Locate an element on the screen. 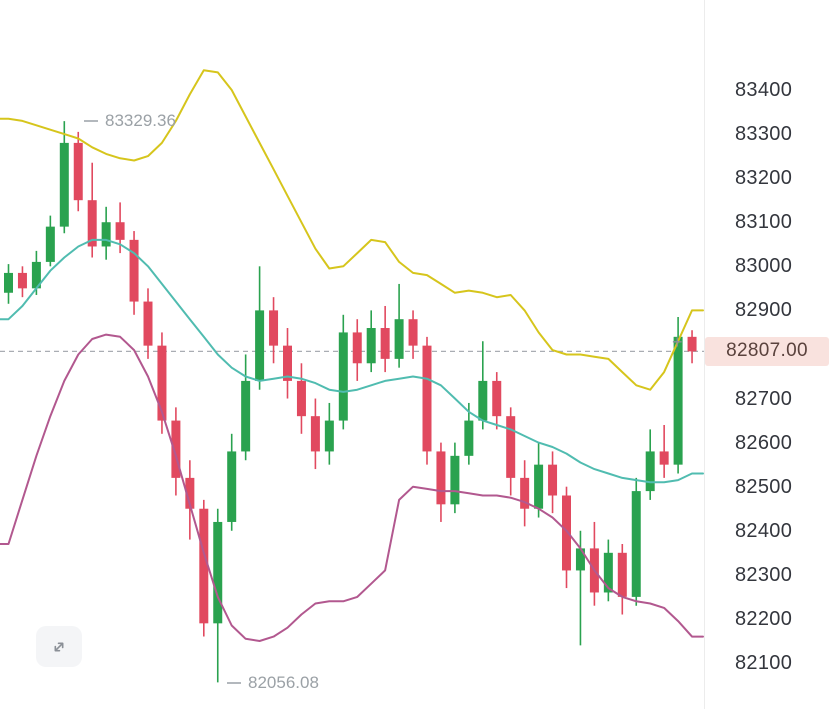 The height and width of the screenshot is (709, 829). expand-icon is located at coordinates (59, 646).